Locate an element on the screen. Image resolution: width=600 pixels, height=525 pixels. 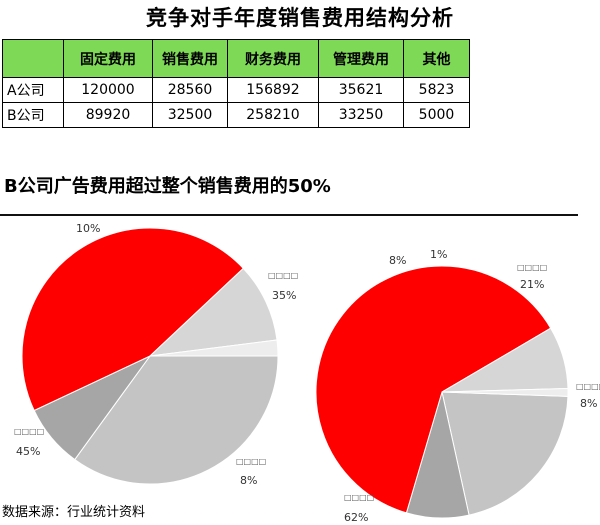
slice-value-label: 35% is located at coordinates (284, 295).